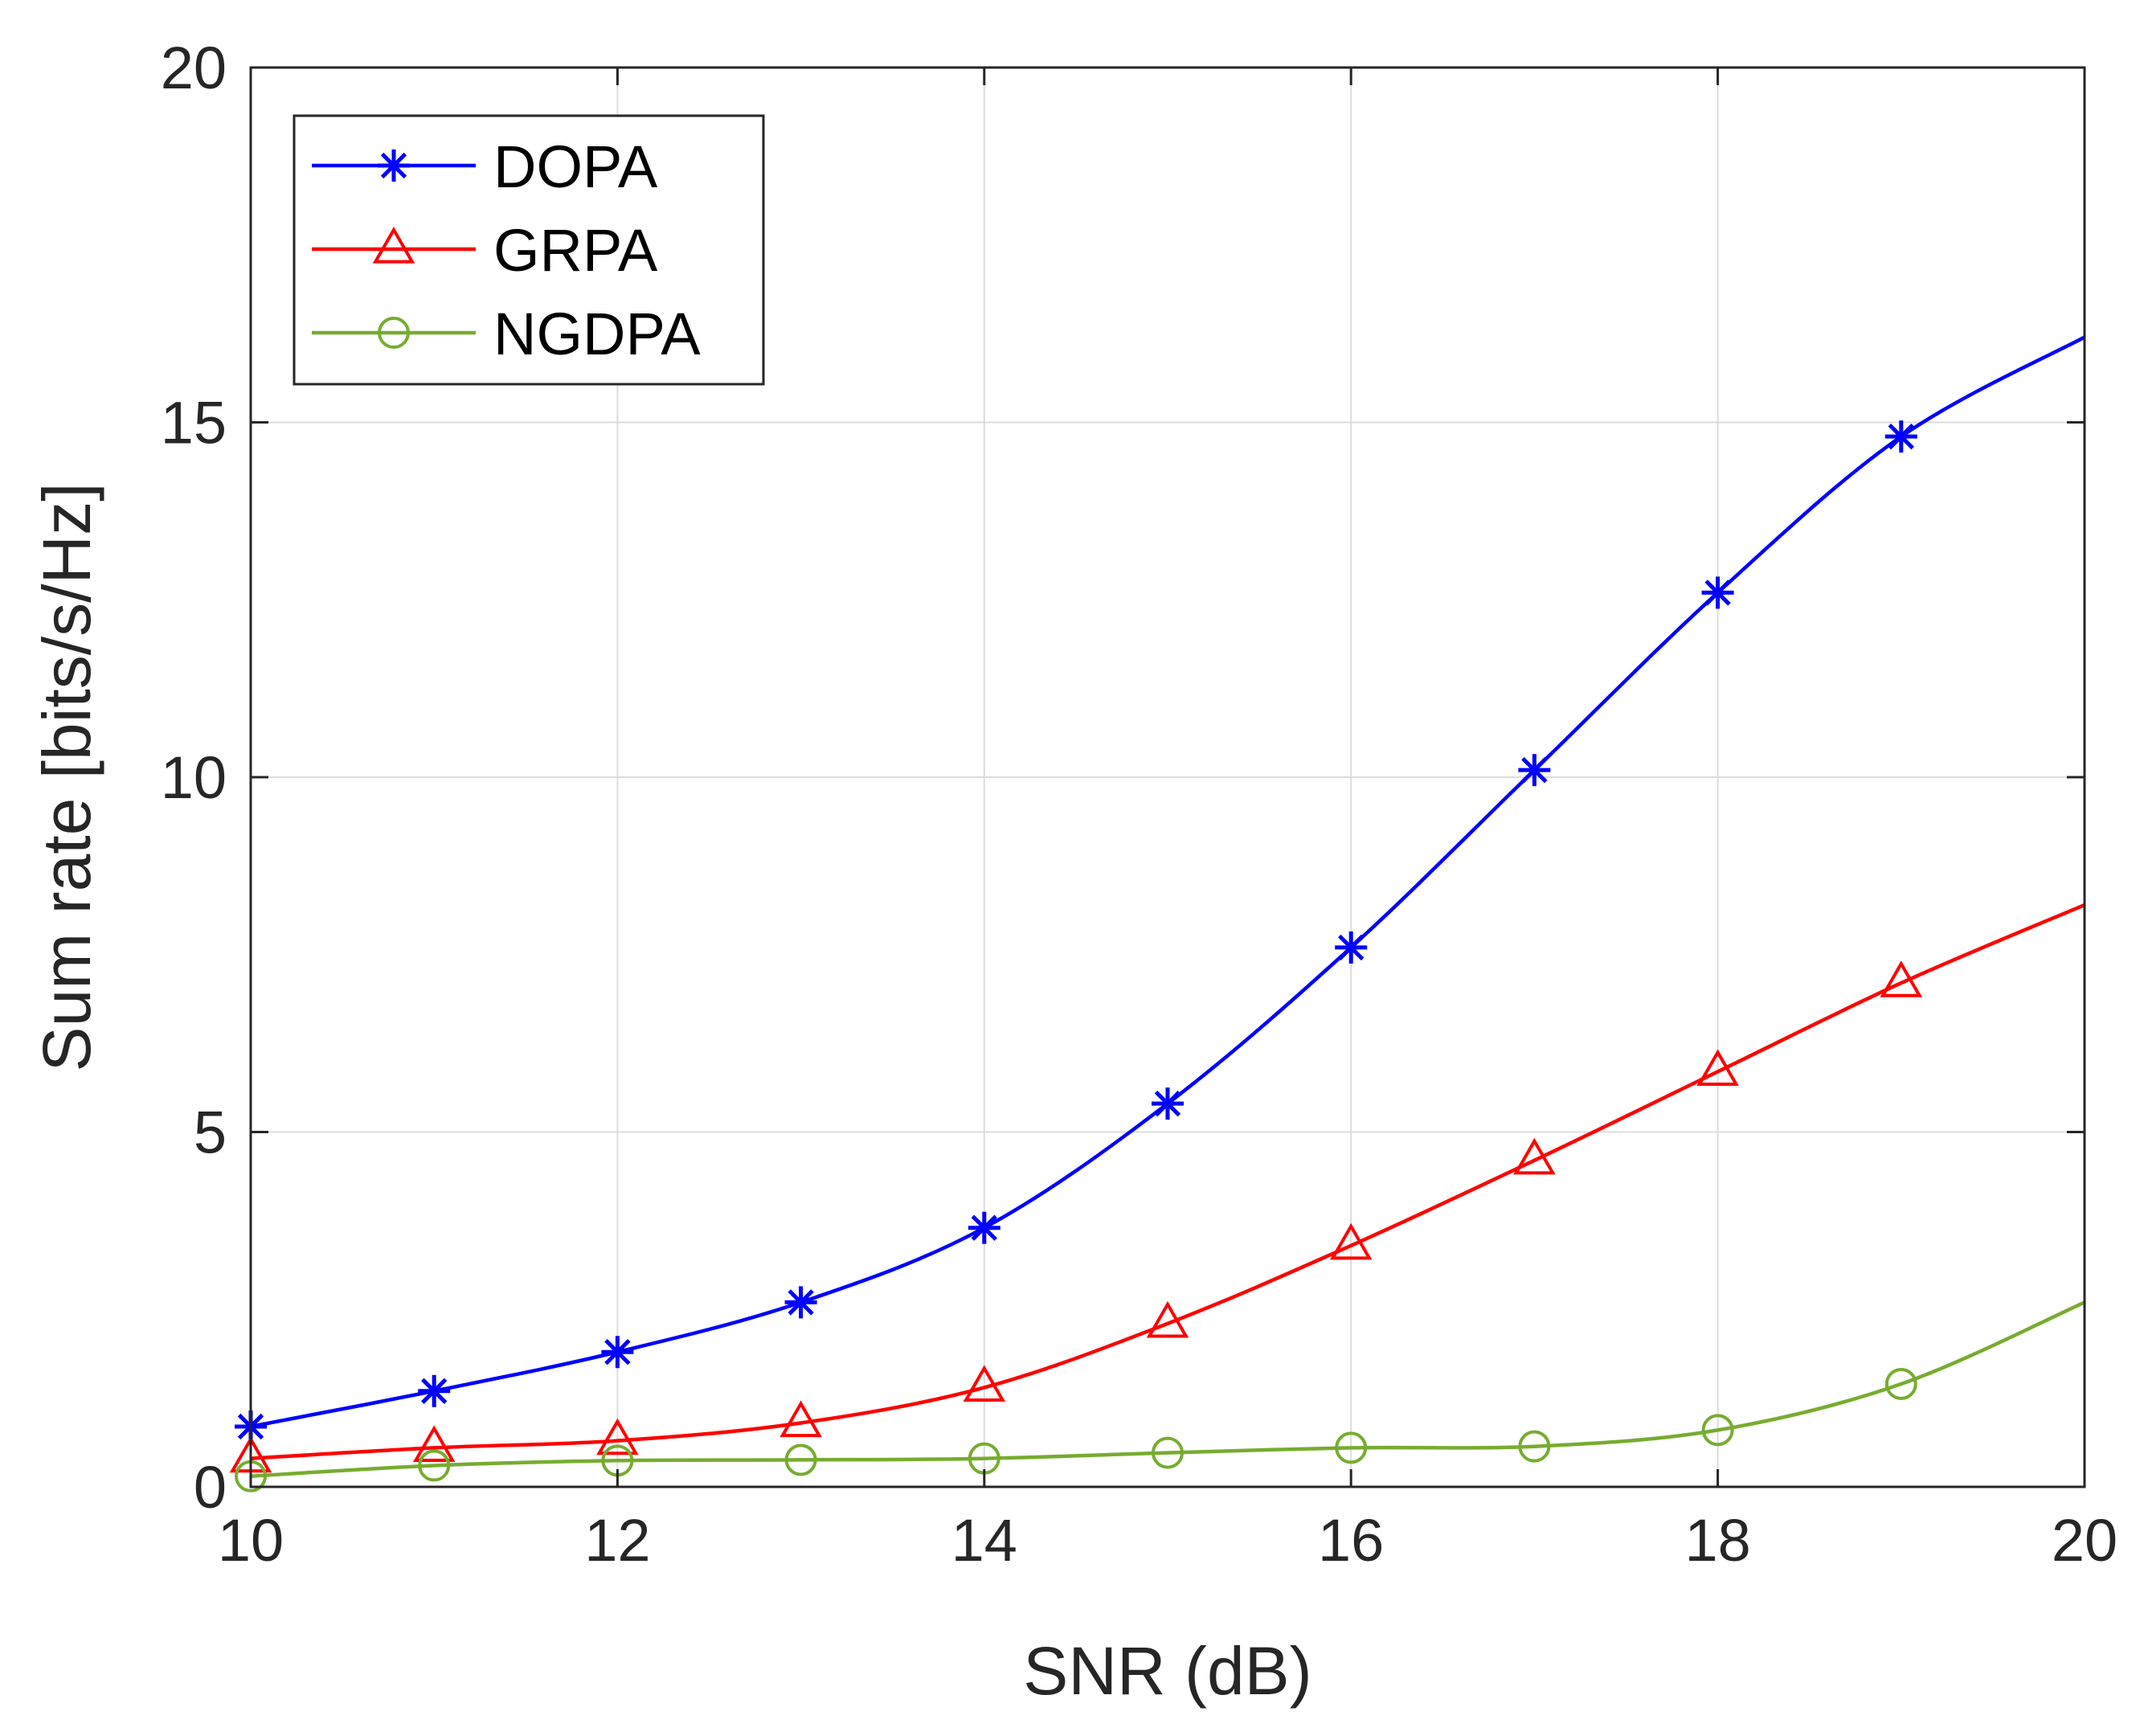 This screenshot has height=1736, width=2144. What do you see at coordinates (575, 250) in the screenshot?
I see `legend-label: GRPA` at bounding box center [575, 250].